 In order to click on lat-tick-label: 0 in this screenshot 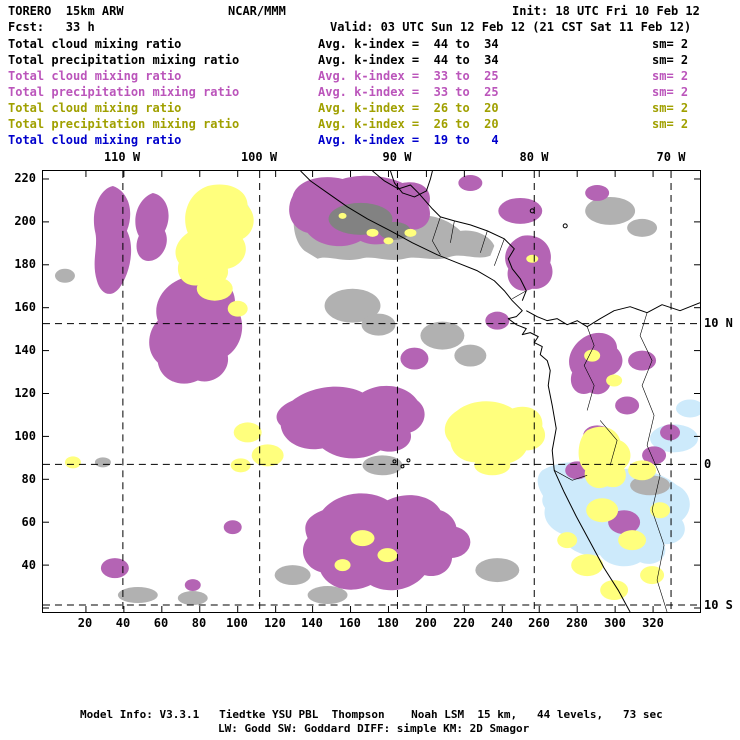, I will do `click(708, 464)`.